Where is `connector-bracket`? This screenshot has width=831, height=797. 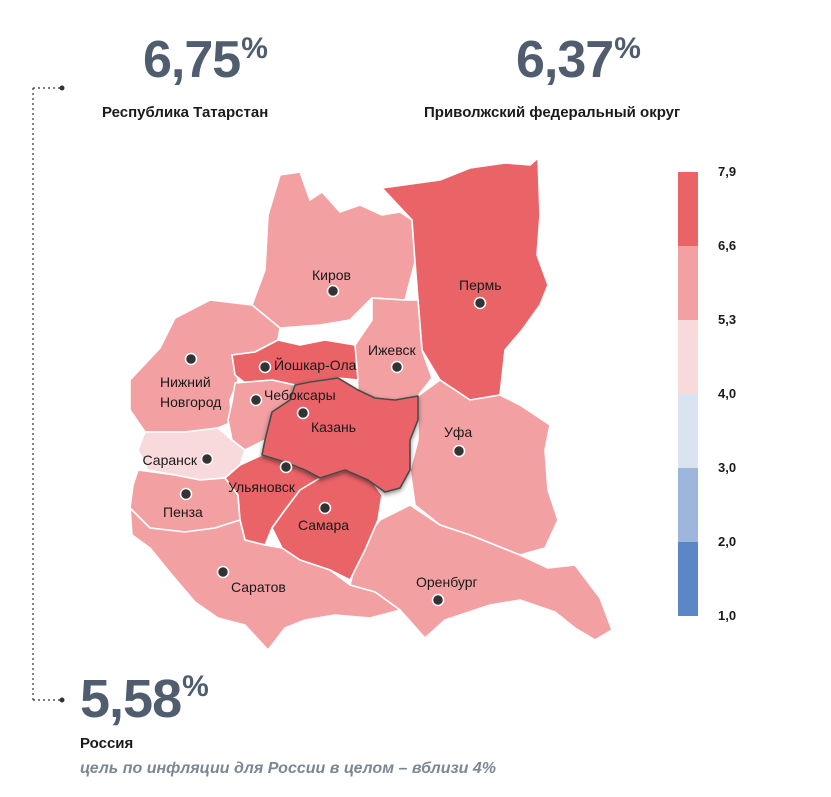
connector-bracket is located at coordinates (47, 394).